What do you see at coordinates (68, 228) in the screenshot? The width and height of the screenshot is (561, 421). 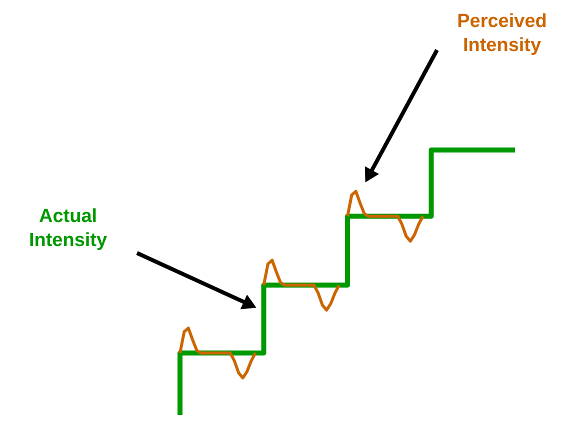 I see `text: Actual Intensity` at bounding box center [68, 228].